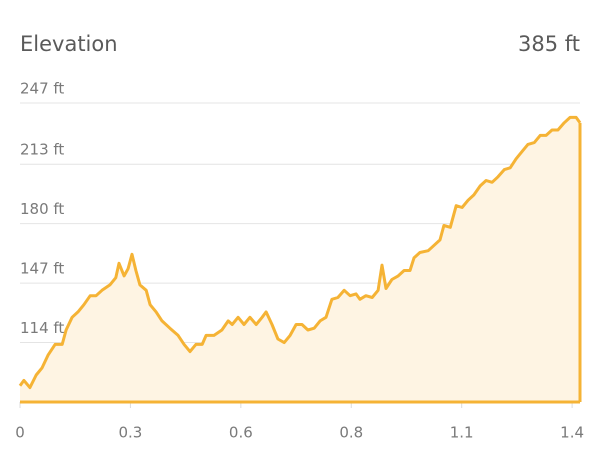  What do you see at coordinates (42, 89) in the screenshot?
I see `y-tick-label: 247 ft` at bounding box center [42, 89].